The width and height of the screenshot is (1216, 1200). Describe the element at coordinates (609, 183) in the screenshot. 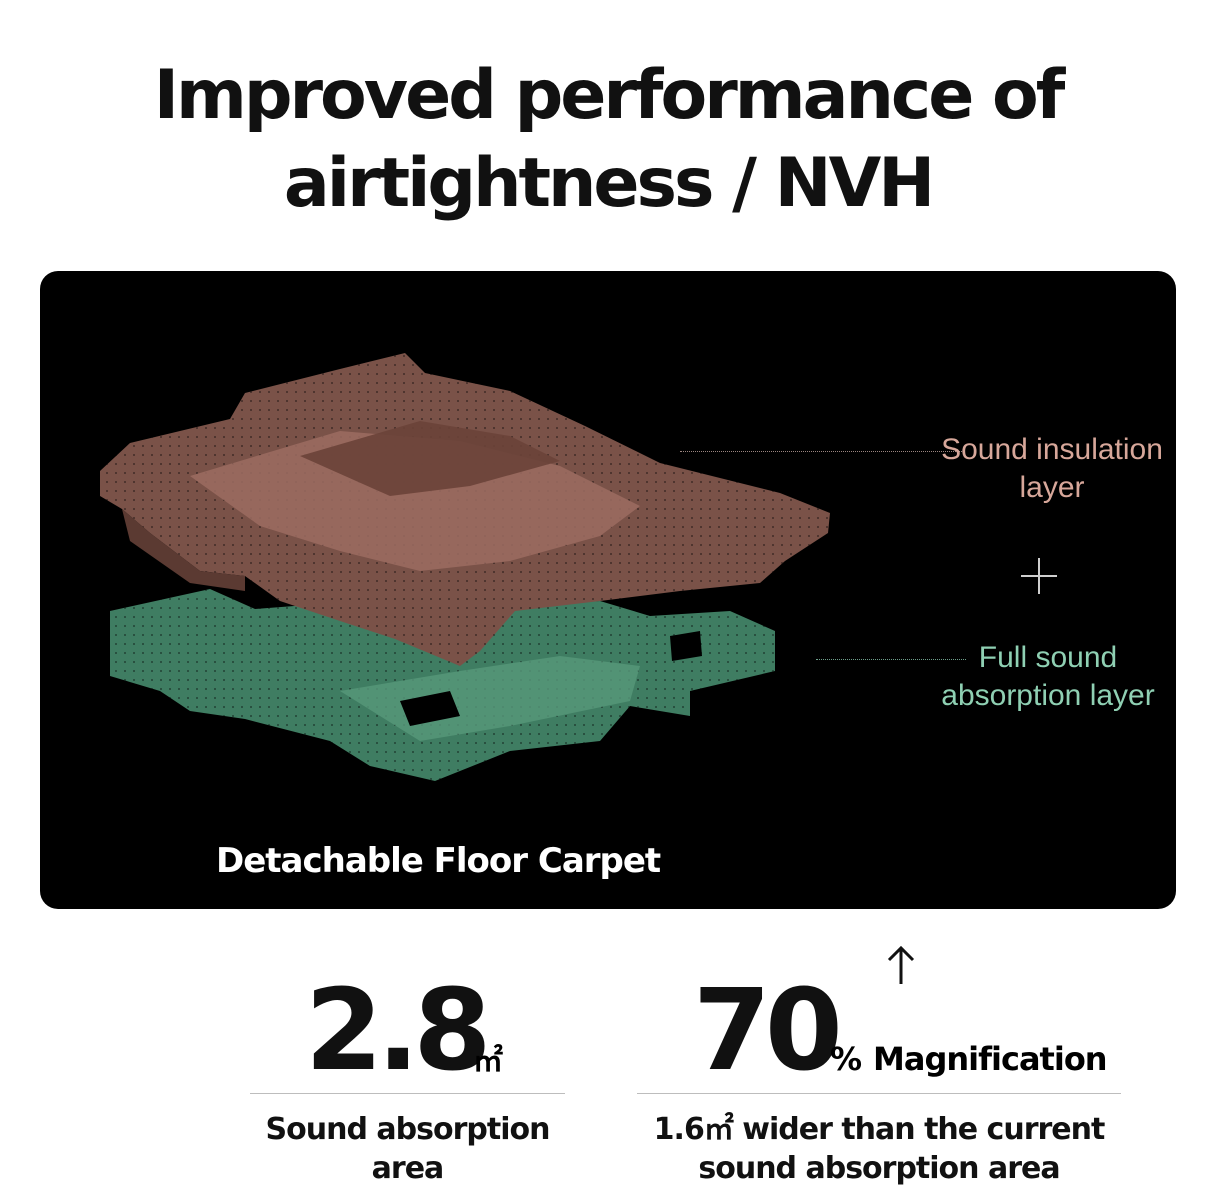

I see `page-title-line-2: airtightness / NVH` at that location.